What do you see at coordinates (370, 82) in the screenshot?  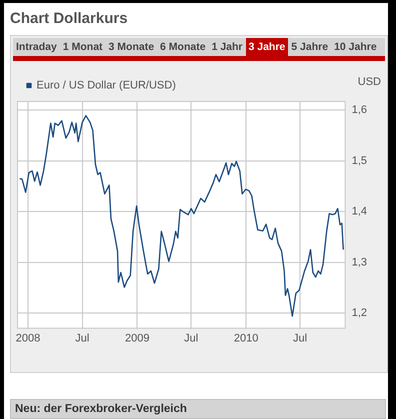 I see `y-axis-title: USD` at bounding box center [370, 82].